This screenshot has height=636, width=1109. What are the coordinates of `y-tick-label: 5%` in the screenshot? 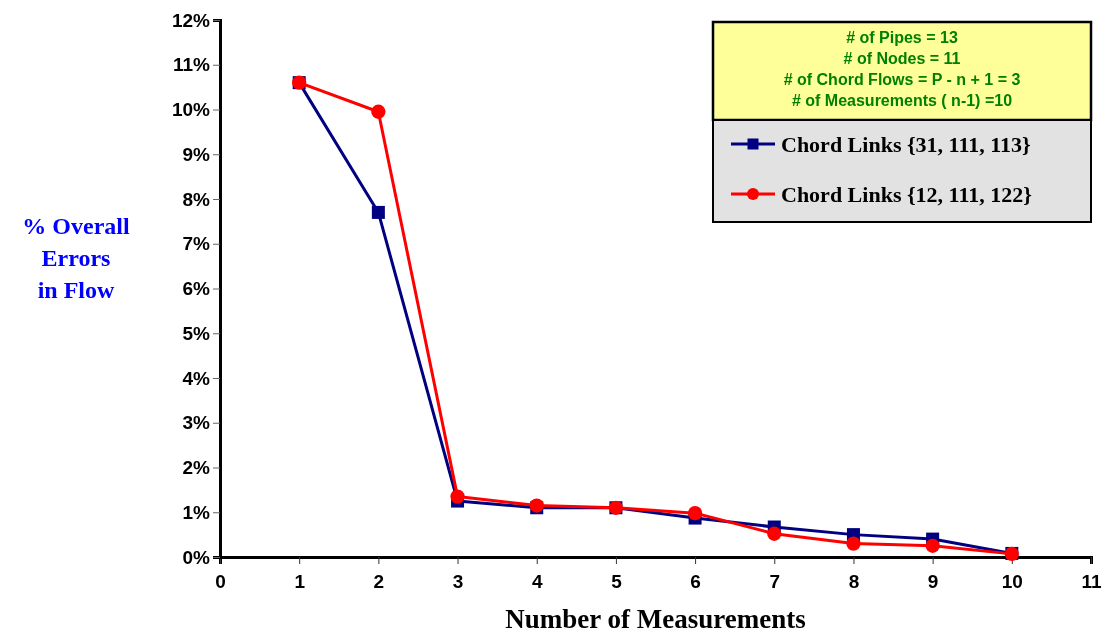 It's located at (196, 333).